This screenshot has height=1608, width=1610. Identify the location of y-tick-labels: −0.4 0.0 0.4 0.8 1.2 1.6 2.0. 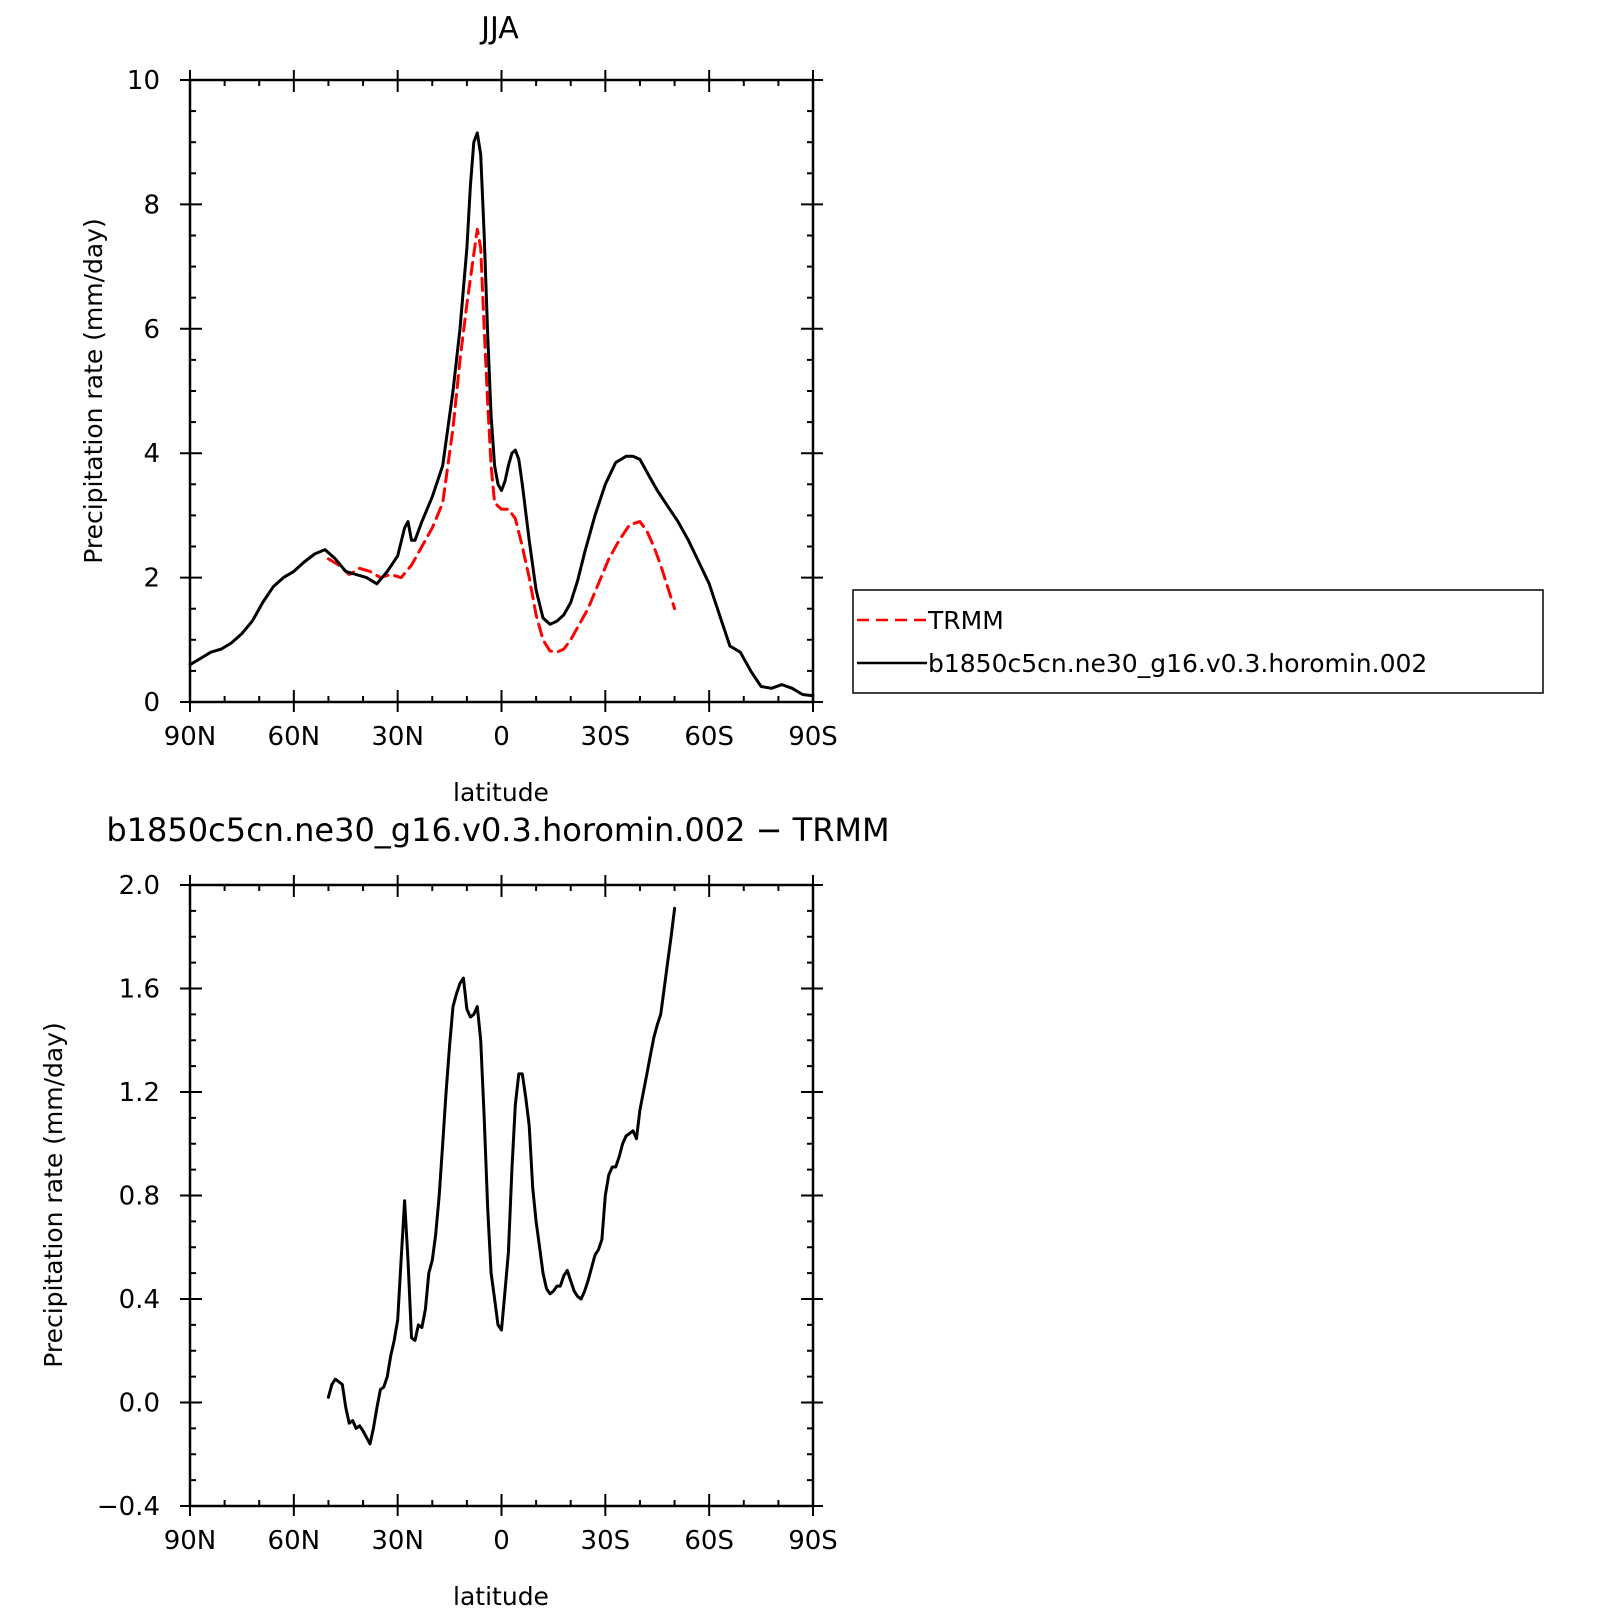
(128, 1196).